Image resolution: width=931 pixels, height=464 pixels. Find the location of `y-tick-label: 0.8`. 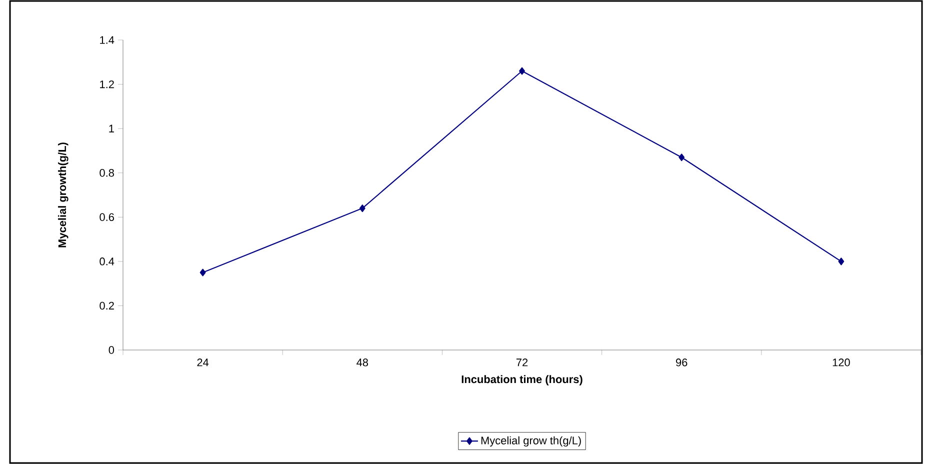

y-tick-label: 0.8 is located at coordinates (107, 172).